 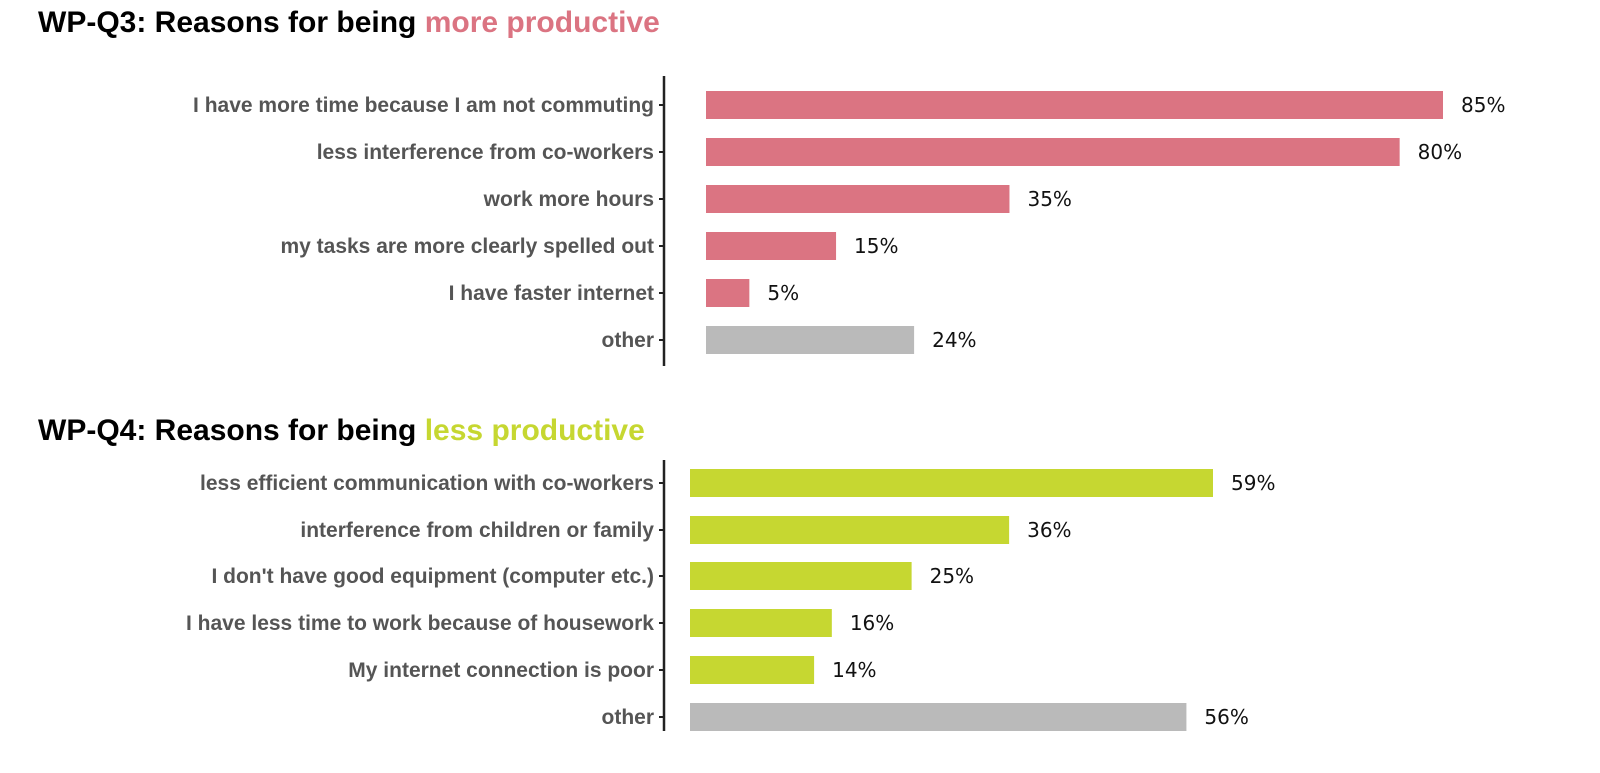 What do you see at coordinates (535, 430) in the screenshot?
I see `chart-title-highlight: less productive` at bounding box center [535, 430].